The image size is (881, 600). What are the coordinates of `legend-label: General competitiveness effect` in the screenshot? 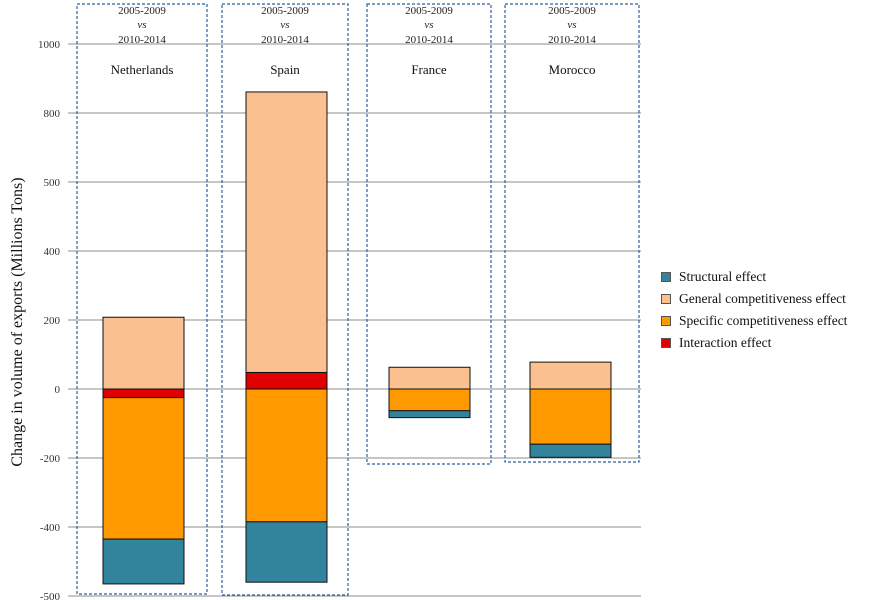 It's located at (762, 298).